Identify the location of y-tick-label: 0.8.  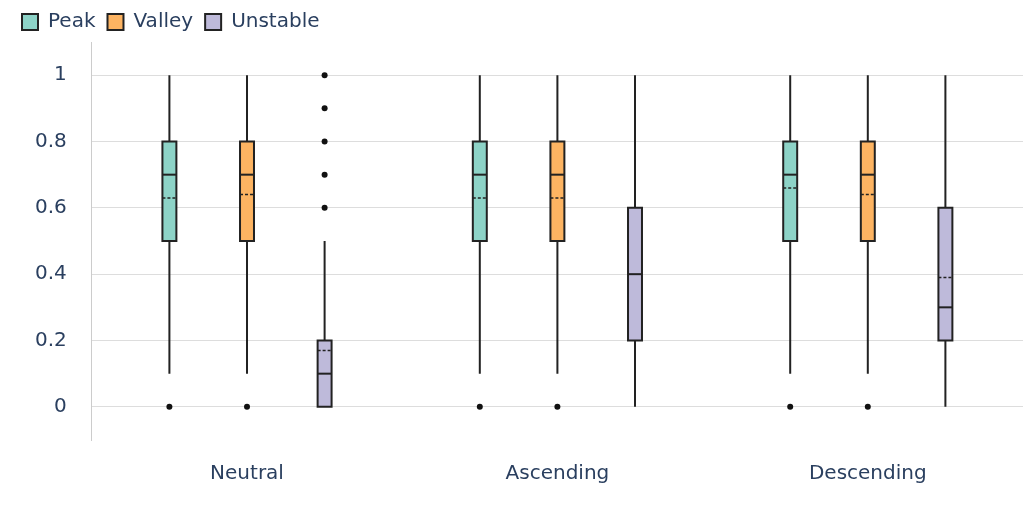
(50, 139).